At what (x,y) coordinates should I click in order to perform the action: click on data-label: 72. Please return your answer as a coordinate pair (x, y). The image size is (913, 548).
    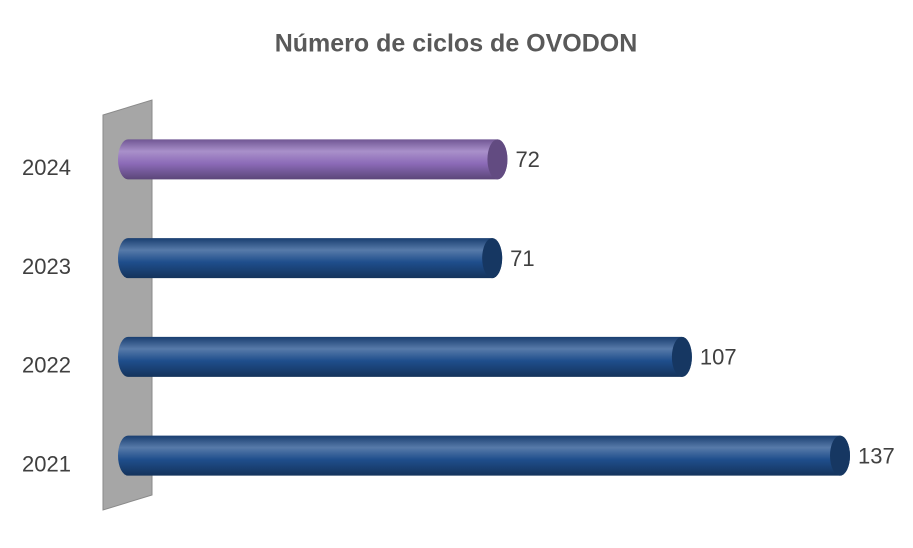
    Looking at the image, I should click on (527, 159).